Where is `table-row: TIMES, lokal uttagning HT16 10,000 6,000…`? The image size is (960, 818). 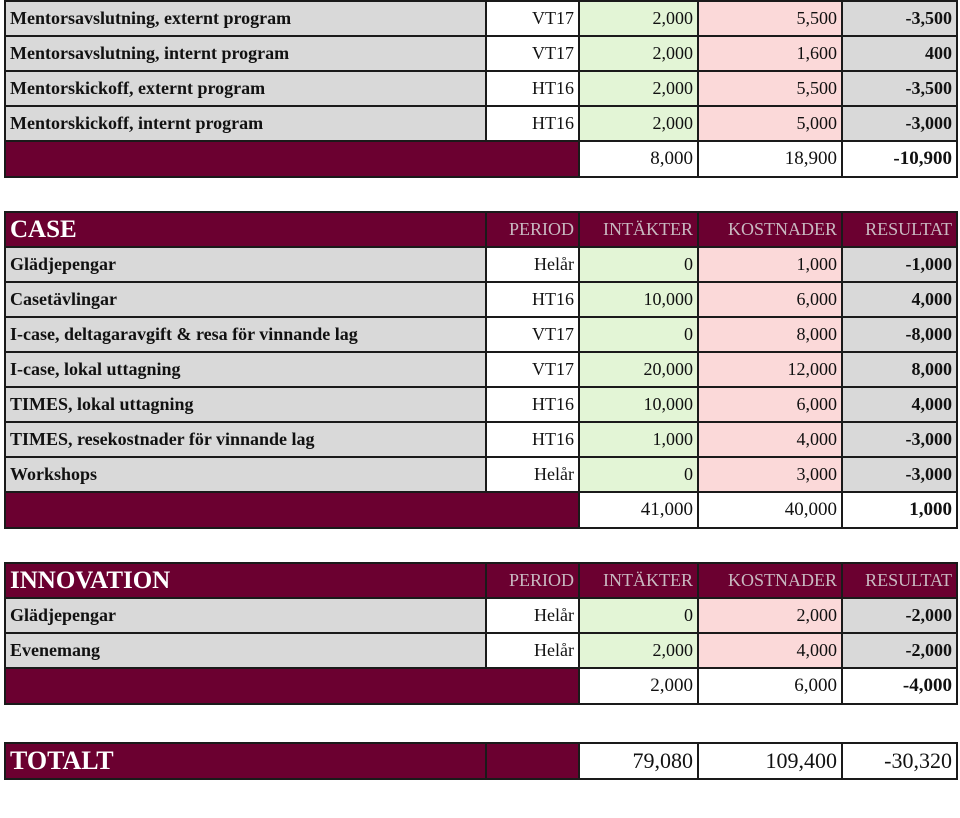
table-row: TIMES, lokal uttagning HT16 10,000 6,000… is located at coordinates (481, 404).